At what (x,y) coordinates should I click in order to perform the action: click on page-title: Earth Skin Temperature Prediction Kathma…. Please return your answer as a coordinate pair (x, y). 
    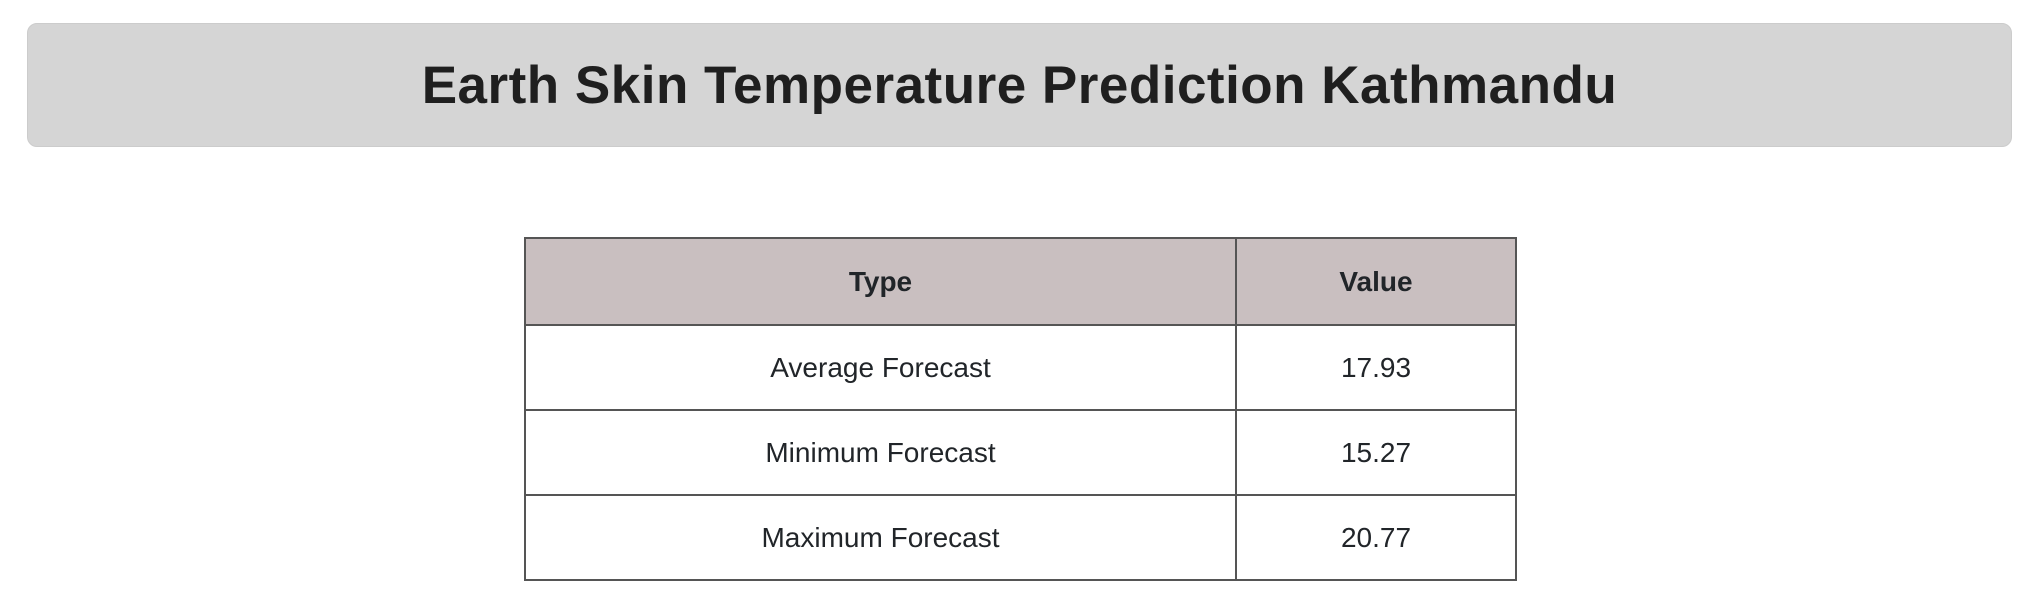
    Looking at the image, I should click on (1019, 85).